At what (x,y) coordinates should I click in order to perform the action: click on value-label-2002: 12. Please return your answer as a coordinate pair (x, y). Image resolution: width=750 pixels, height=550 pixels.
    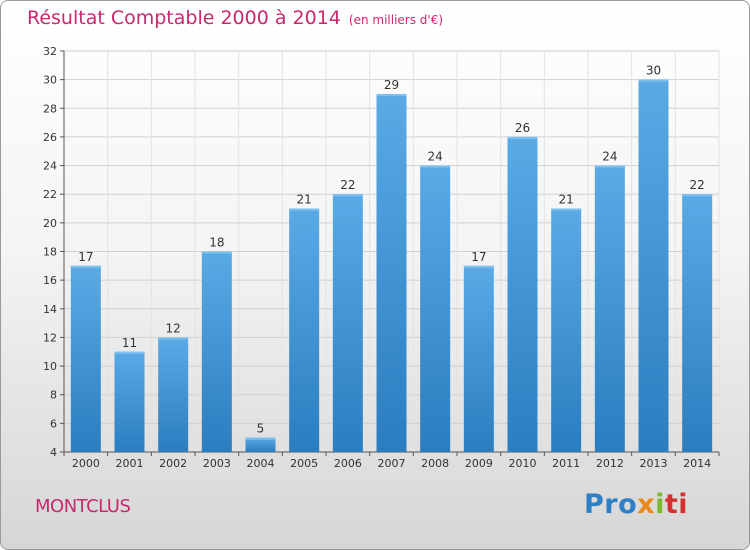
    Looking at the image, I should click on (173, 328).